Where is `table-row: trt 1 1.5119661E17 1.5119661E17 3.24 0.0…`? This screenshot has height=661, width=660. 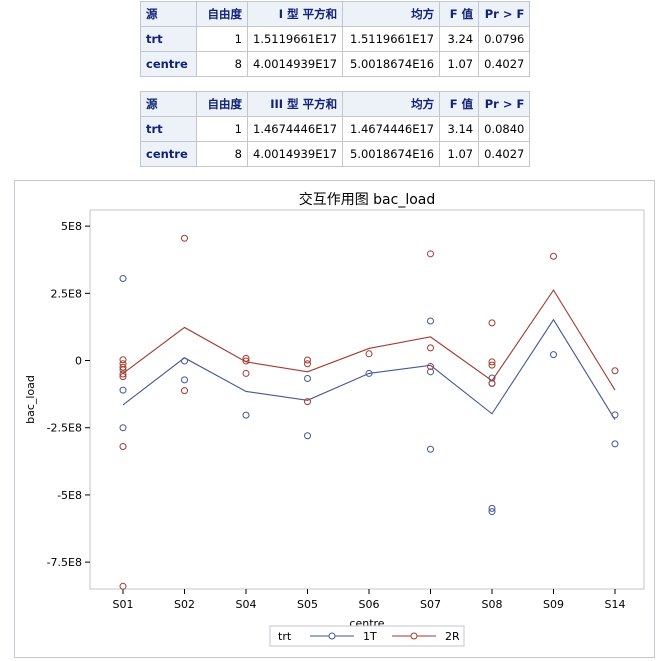 table-row: trt 1 1.5119661E17 1.5119661E17 3.24 0.0… is located at coordinates (335, 39).